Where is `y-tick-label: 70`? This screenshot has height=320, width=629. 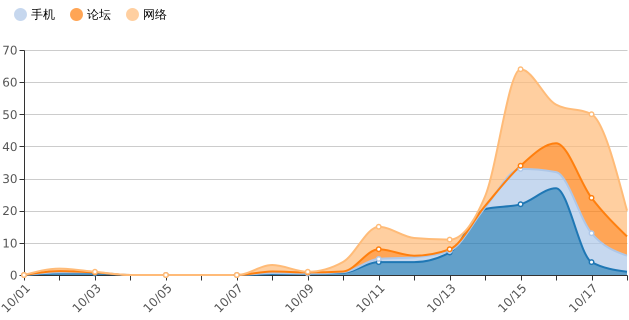 y-tick-label: 70 is located at coordinates (10, 51).